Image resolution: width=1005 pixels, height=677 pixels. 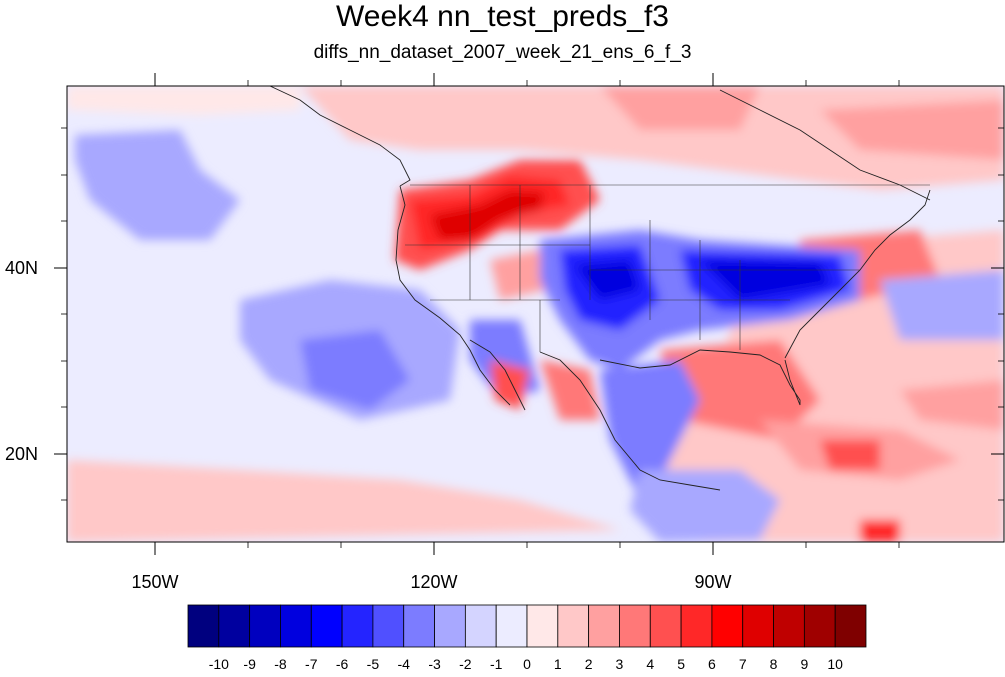 What do you see at coordinates (835, 664) in the screenshot?
I see `colorbar-label: 10` at bounding box center [835, 664].